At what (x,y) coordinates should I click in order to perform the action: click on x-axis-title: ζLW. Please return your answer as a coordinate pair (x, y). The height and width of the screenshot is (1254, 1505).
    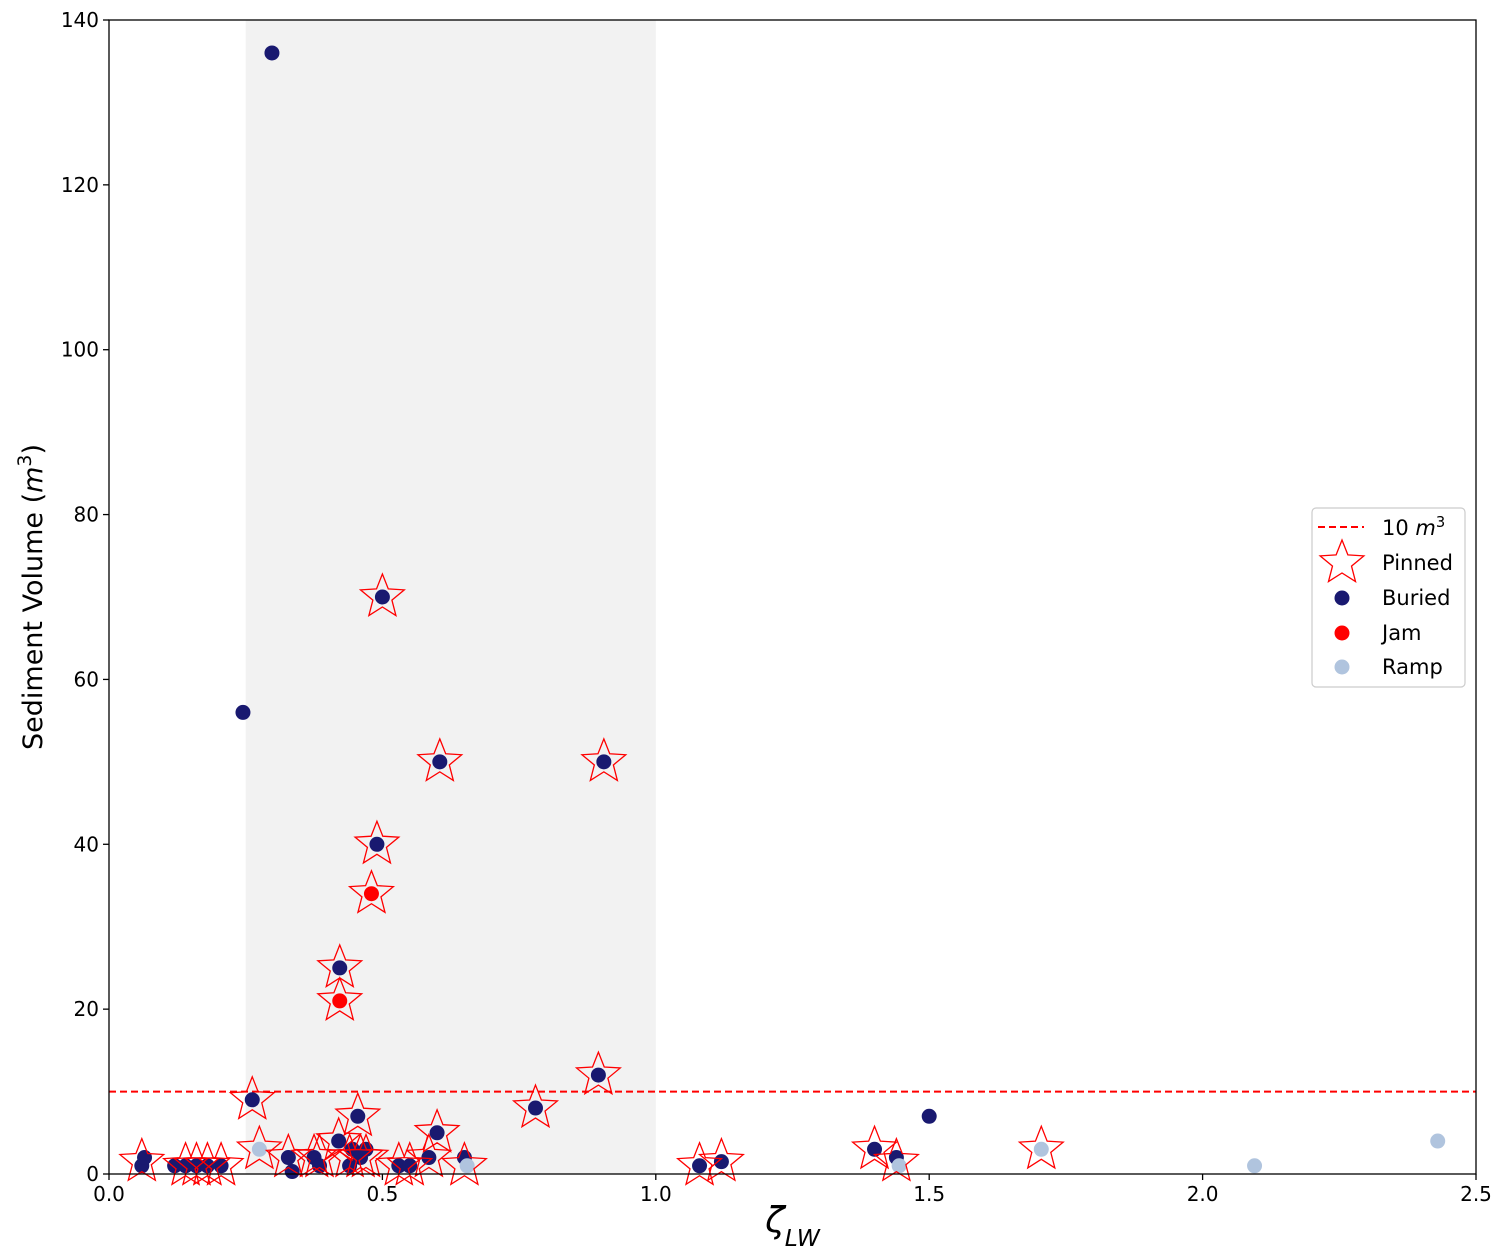
    Looking at the image, I should click on (792, 1226).